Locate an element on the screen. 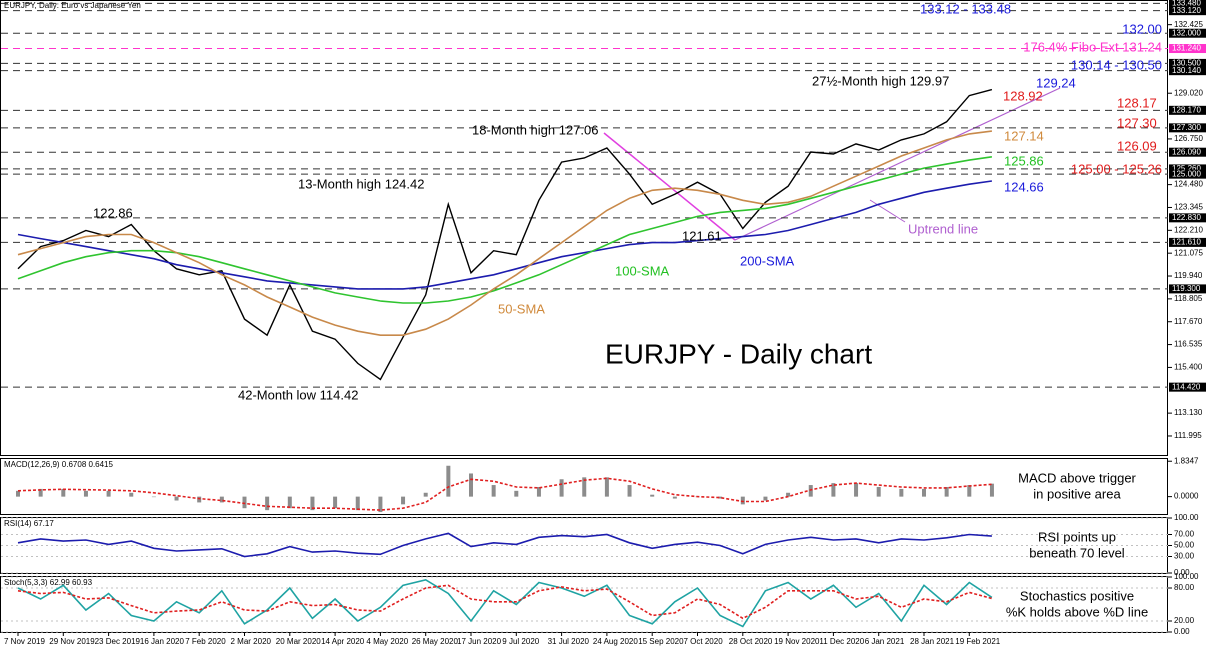  headline: EURJPY - Daily chart is located at coordinates (738, 353).